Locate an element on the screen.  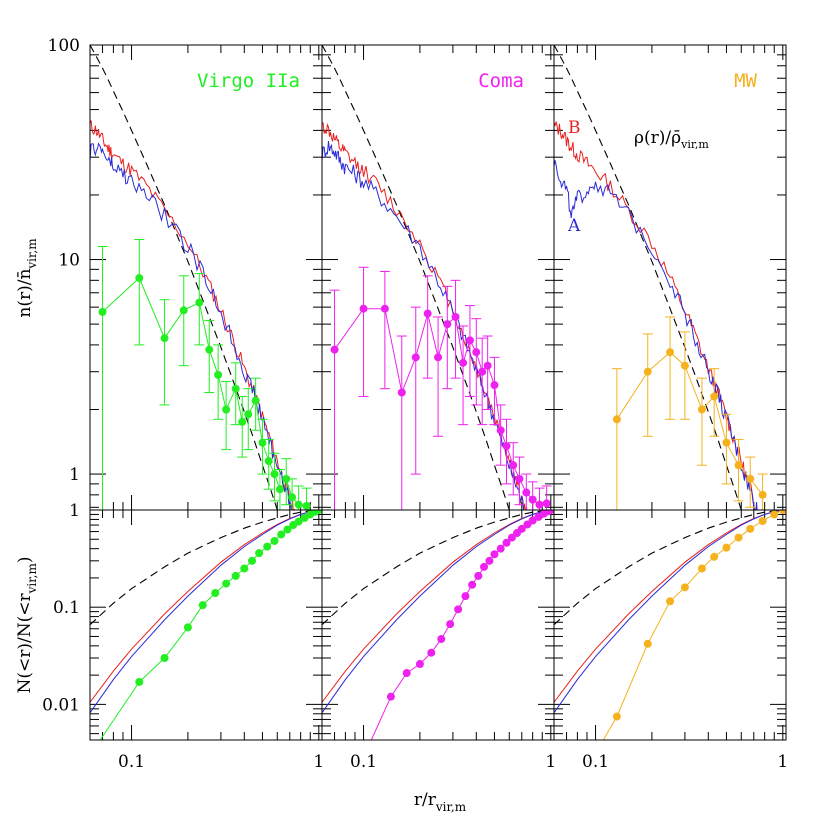
y-axis-label-bottom-end: ) is located at coordinates (25, 560).